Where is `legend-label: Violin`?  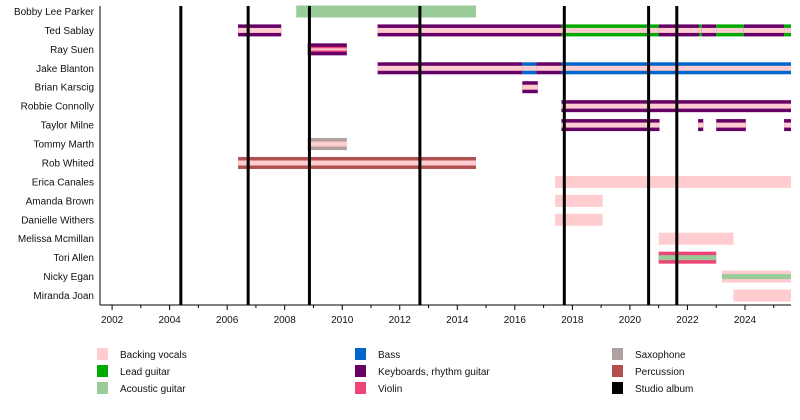 legend-label: Violin is located at coordinates (390, 389).